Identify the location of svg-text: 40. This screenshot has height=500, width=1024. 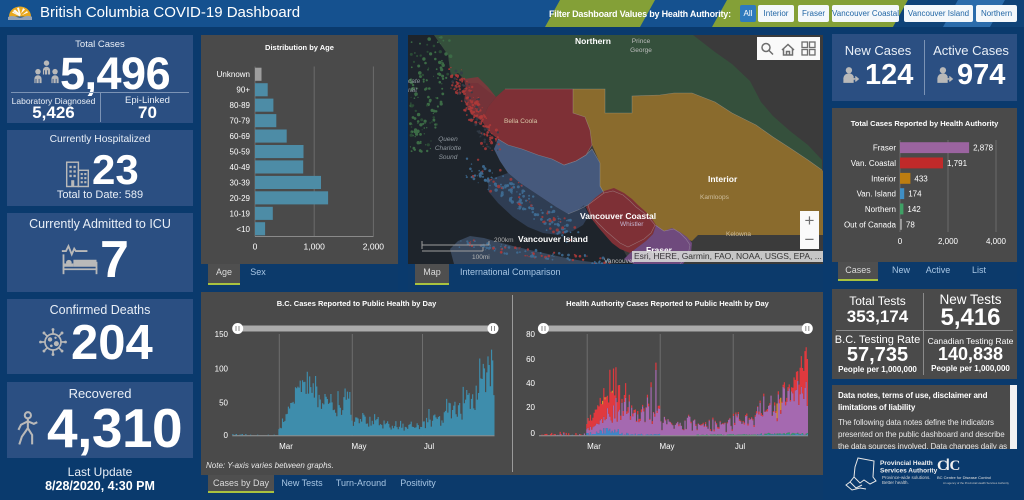
(530, 383).